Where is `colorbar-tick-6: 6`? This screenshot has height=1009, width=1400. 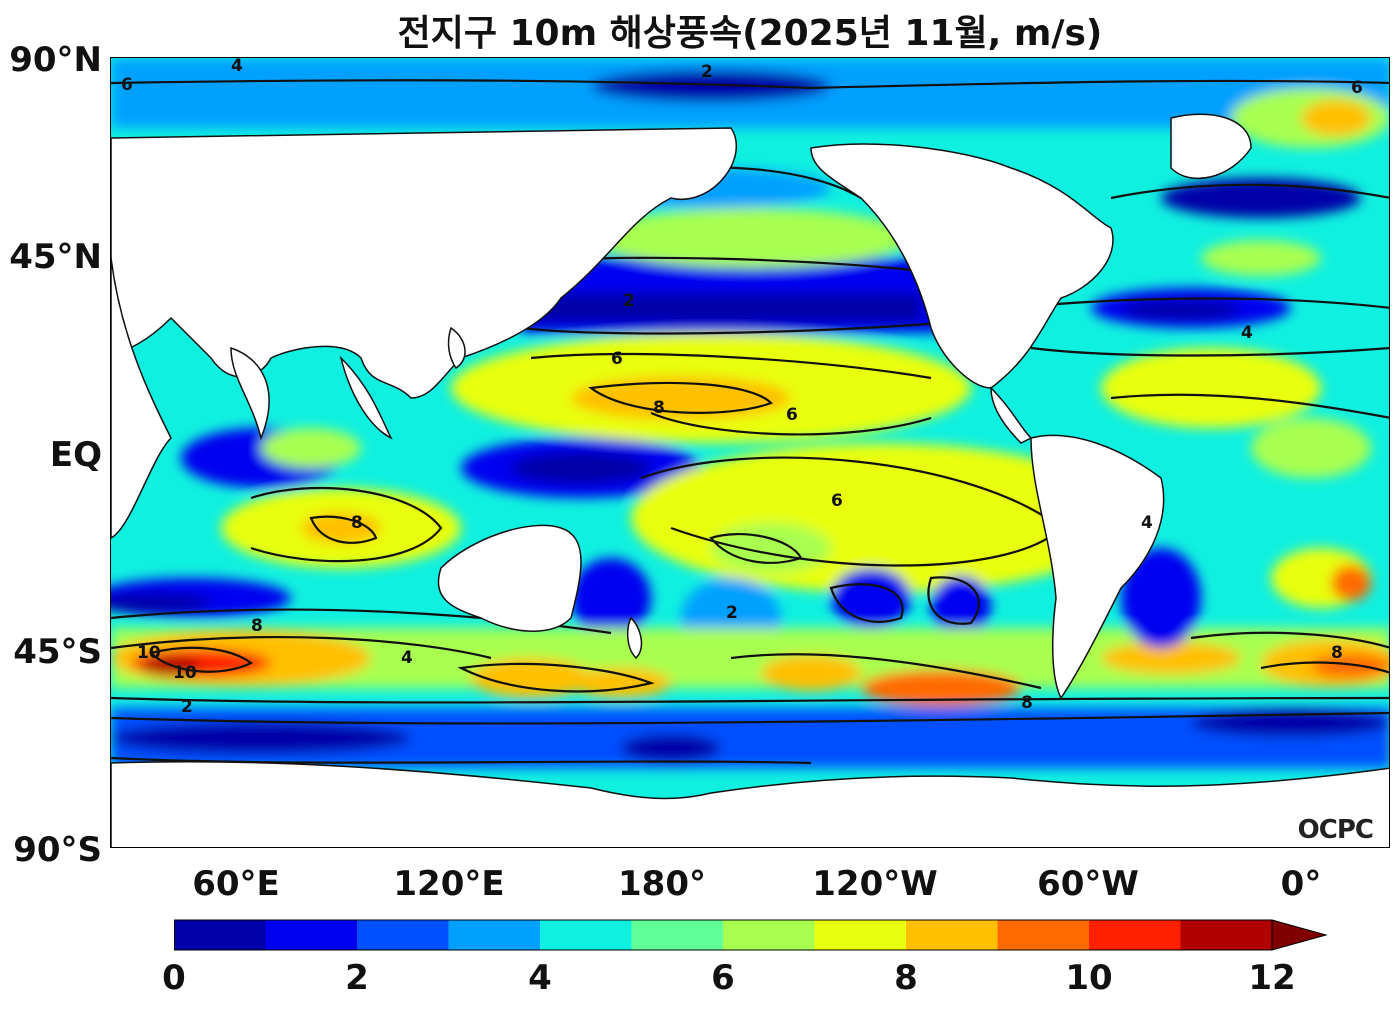 colorbar-tick-6: 6 is located at coordinates (723, 978).